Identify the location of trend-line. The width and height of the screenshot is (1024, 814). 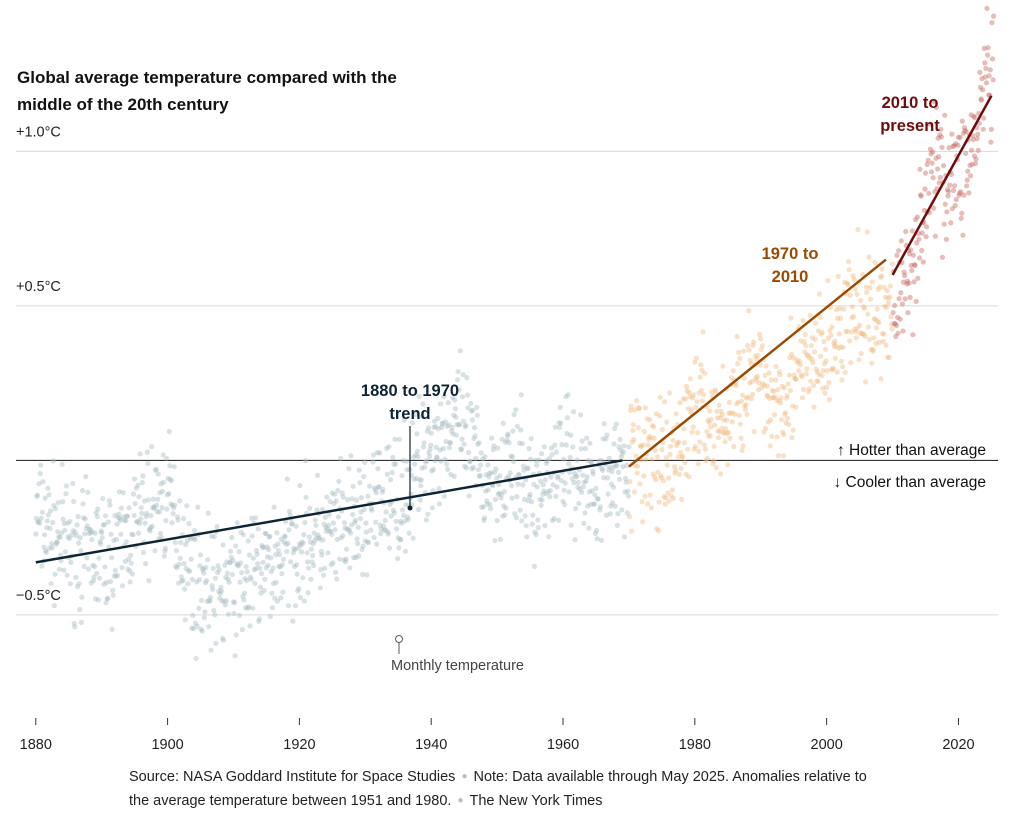
(757, 363).